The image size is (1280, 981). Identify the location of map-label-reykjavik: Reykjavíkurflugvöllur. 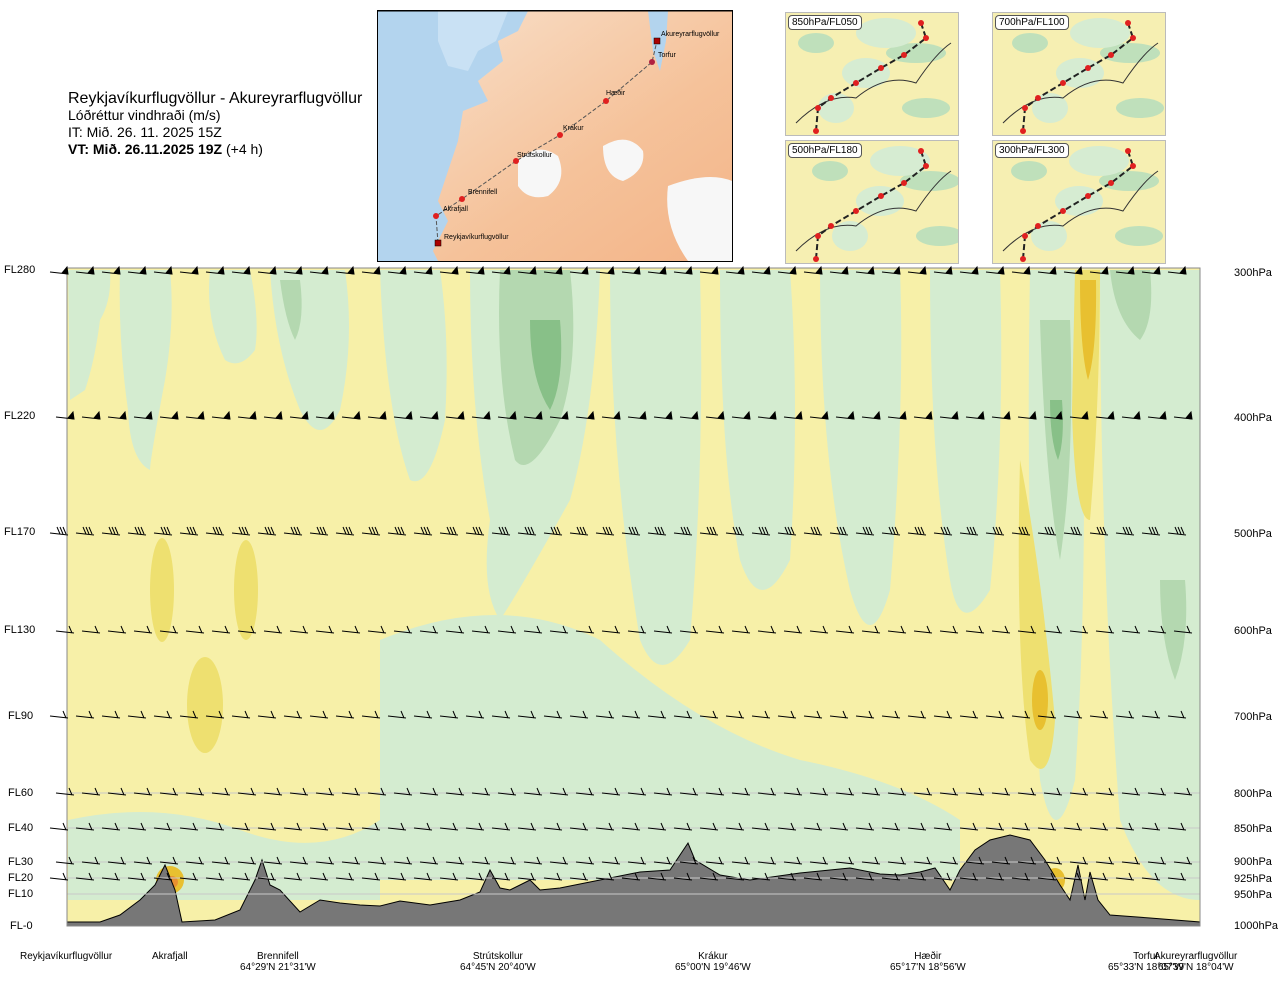
(476, 237).